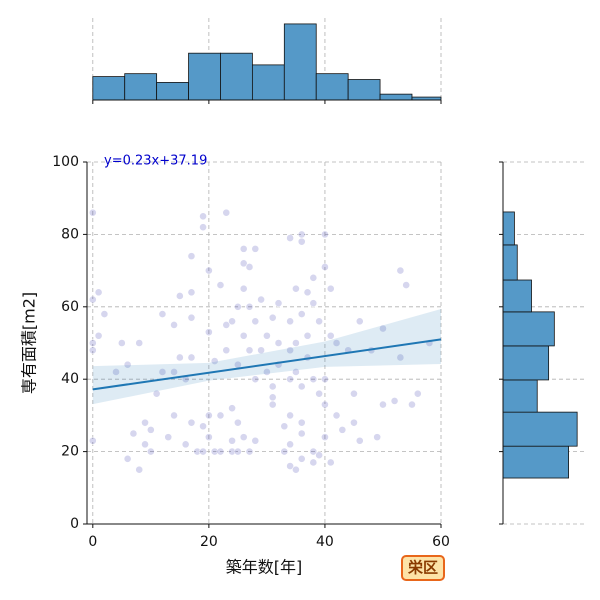  Describe the element at coordinates (70, 307) in the screenshot. I see `y-tick-label: 60` at that location.